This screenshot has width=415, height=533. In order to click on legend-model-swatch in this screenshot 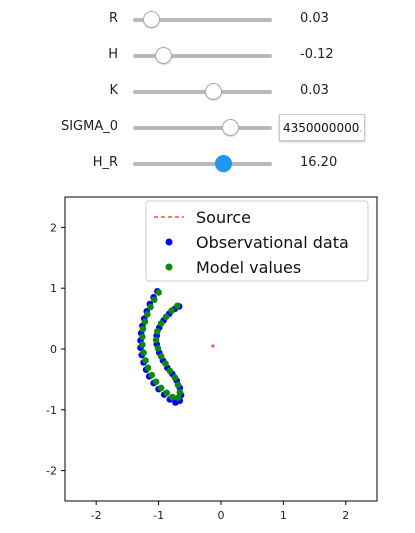, I will do `click(169, 267)`.